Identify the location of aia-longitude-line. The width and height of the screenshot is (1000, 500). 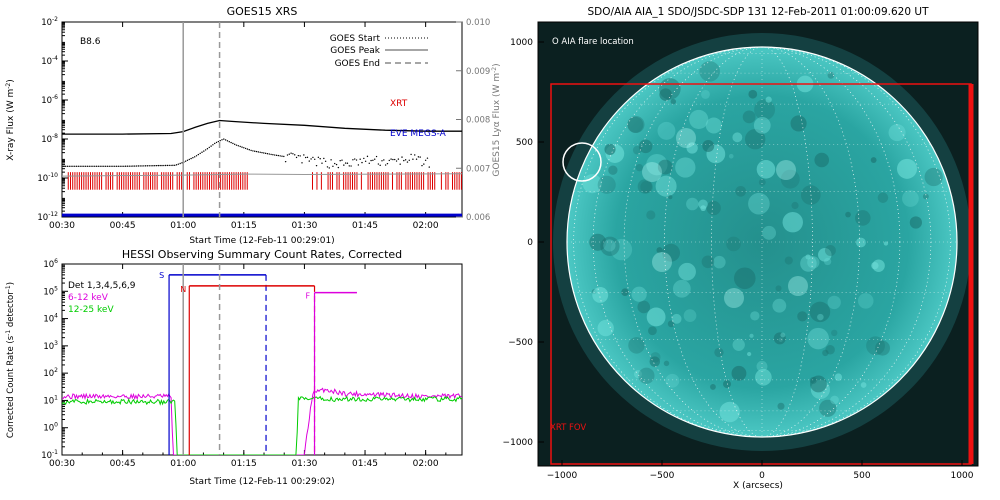
(762, 242).